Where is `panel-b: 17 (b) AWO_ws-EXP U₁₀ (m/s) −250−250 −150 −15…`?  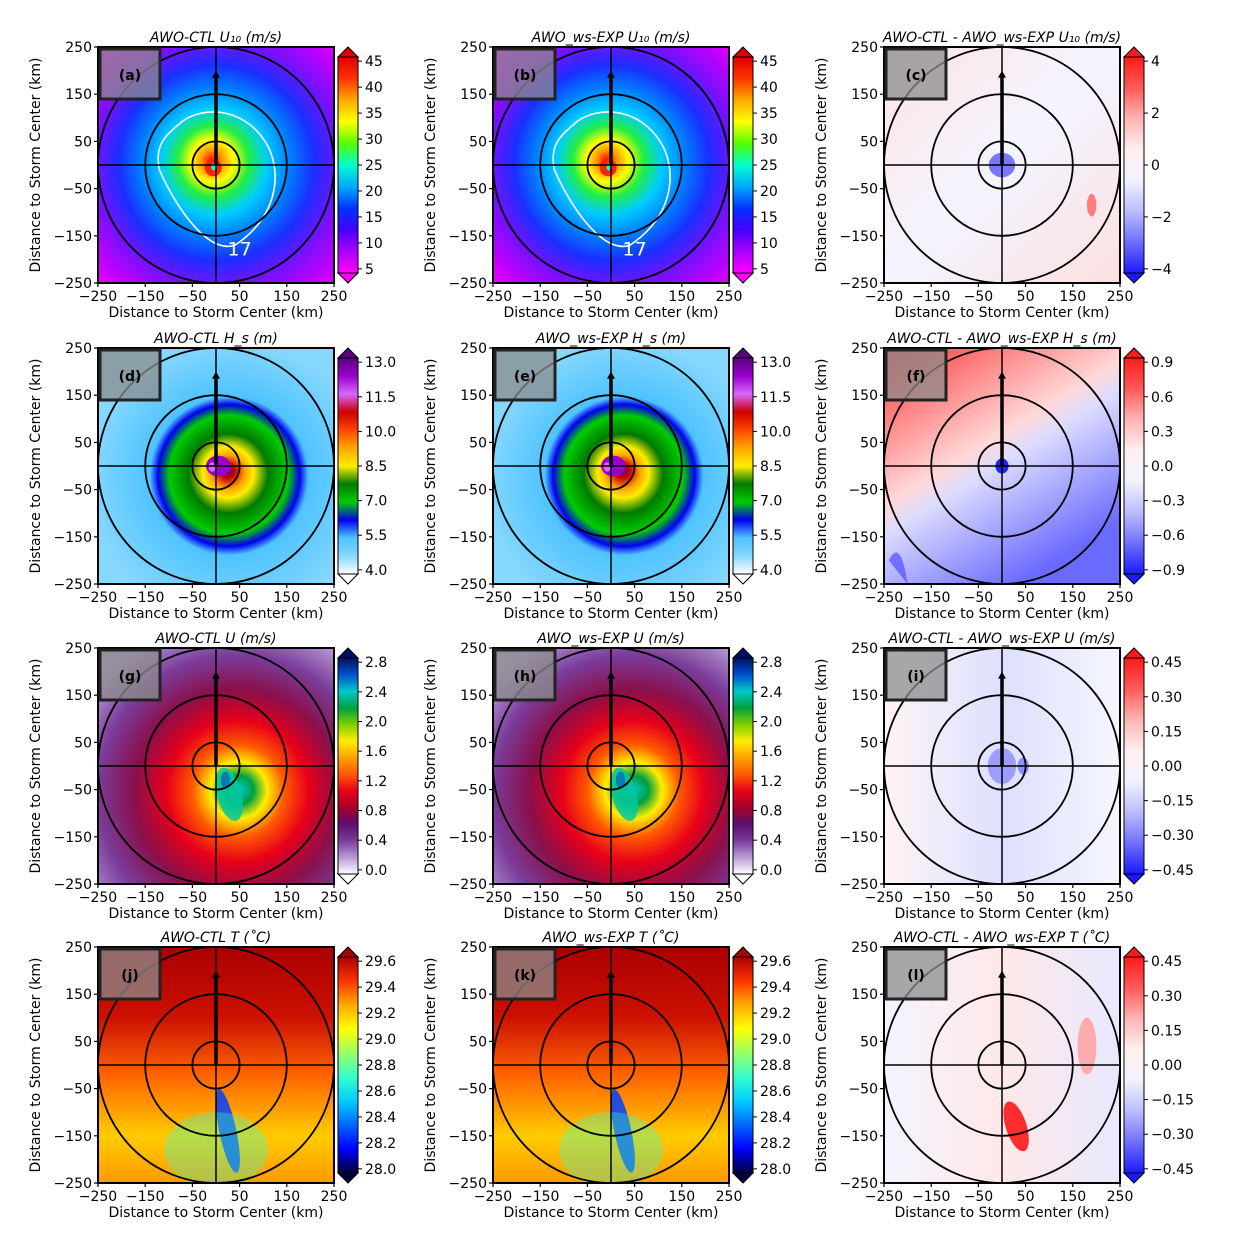 panel-b: 17 (b) AWO_ws-EXP U₁₀ (m/s) −250−250 −150 −15… is located at coordinates (600, 175).